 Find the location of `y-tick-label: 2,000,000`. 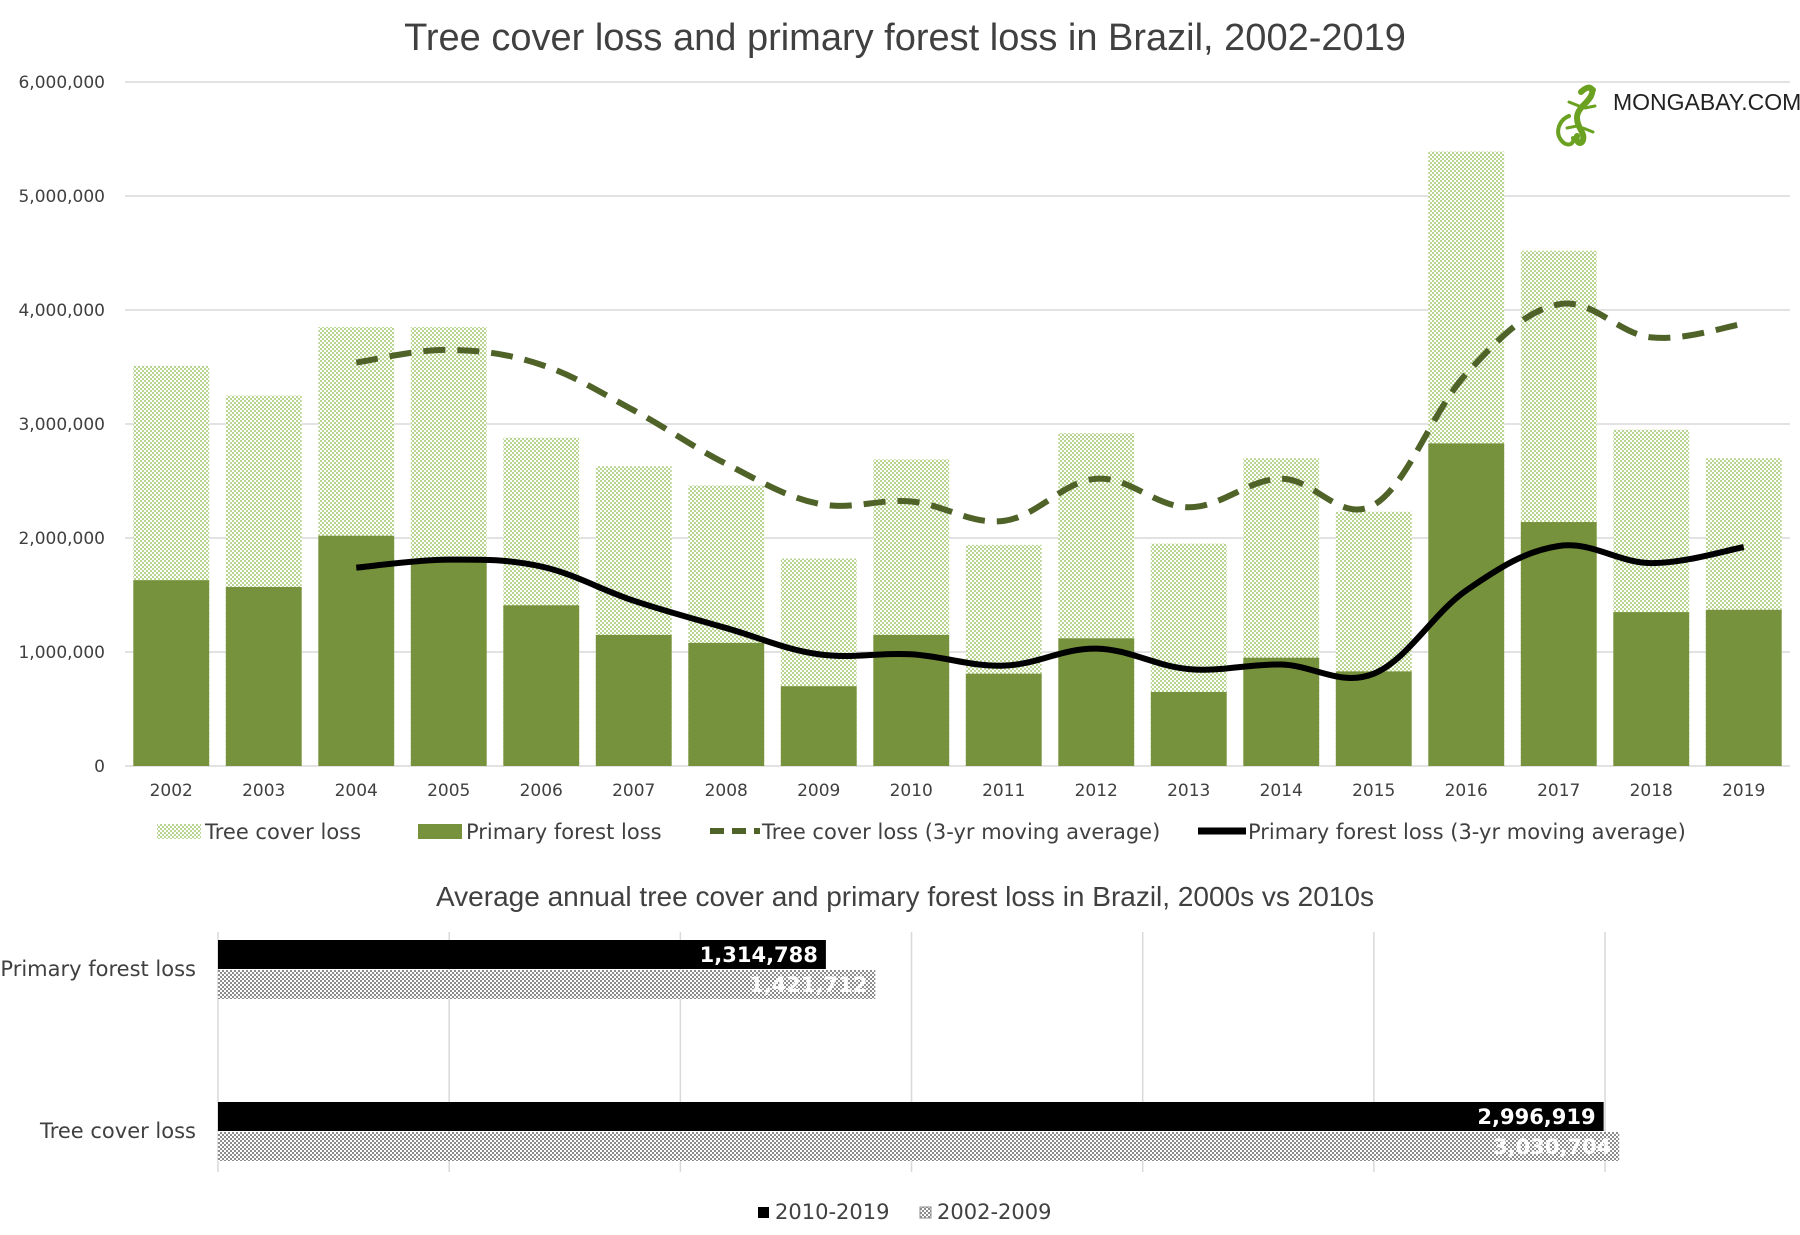

y-tick-label: 2,000,000 is located at coordinates (61, 539).